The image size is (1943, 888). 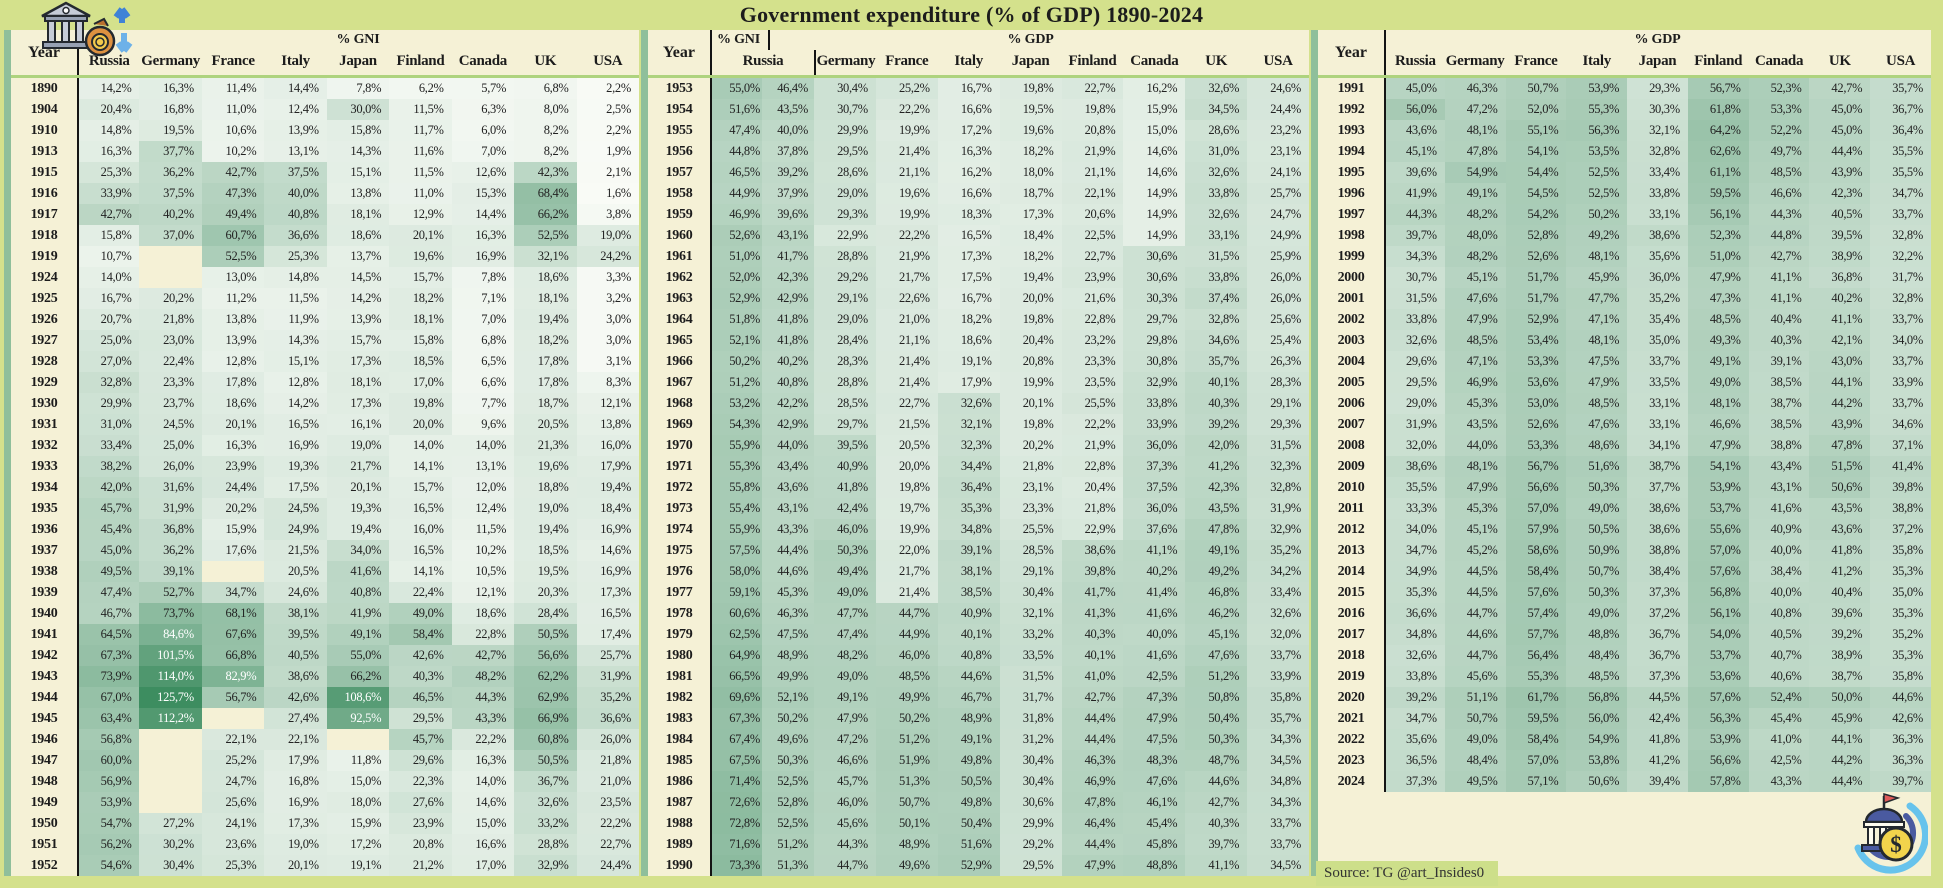 I want to click on year-cell: 2012, so click(x=1351, y=529).